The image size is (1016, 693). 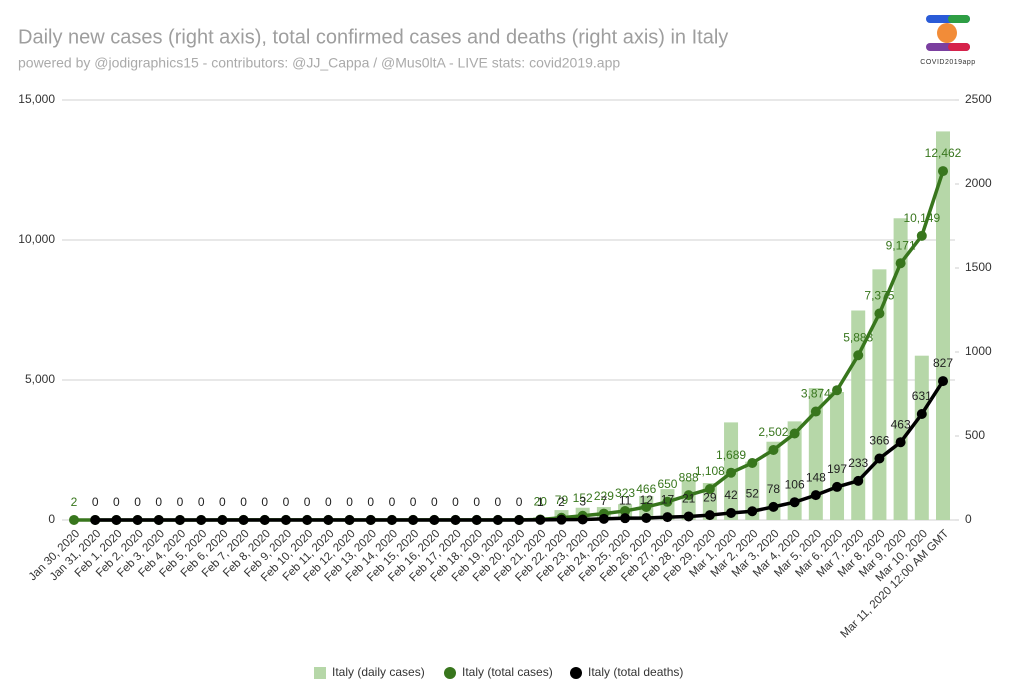 I want to click on y-tick-label: 5,000, so click(x=40, y=379).